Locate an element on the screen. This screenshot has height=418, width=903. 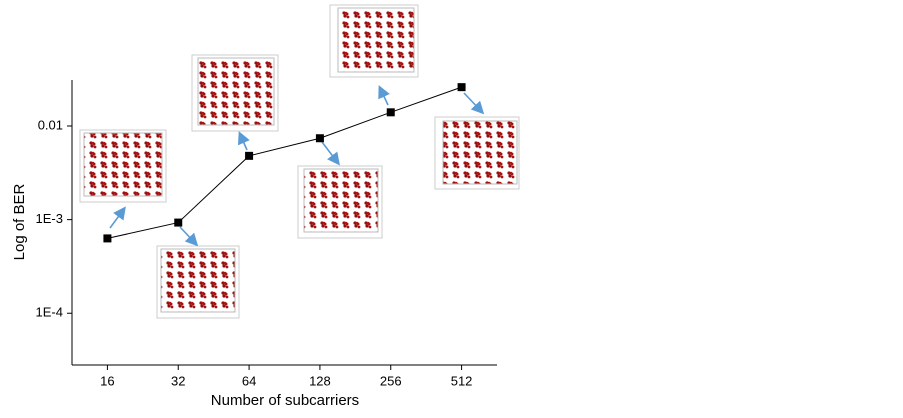
x-tick-label: 128 is located at coordinates (320, 380).